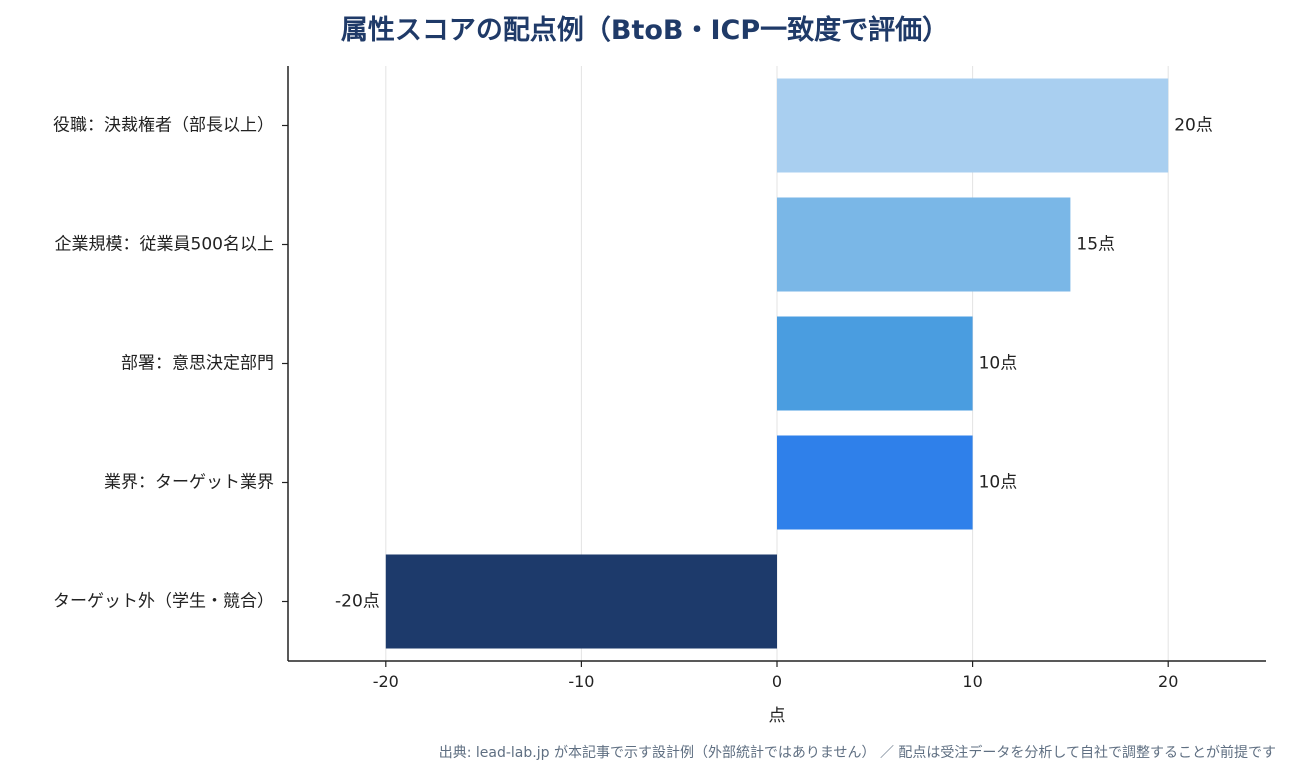 The height and width of the screenshot is (776, 1290). What do you see at coordinates (645, 30) in the screenshot?
I see `chart-title: 属性スコアの配点例（BtoB・ICP一致度で評価）` at bounding box center [645, 30].